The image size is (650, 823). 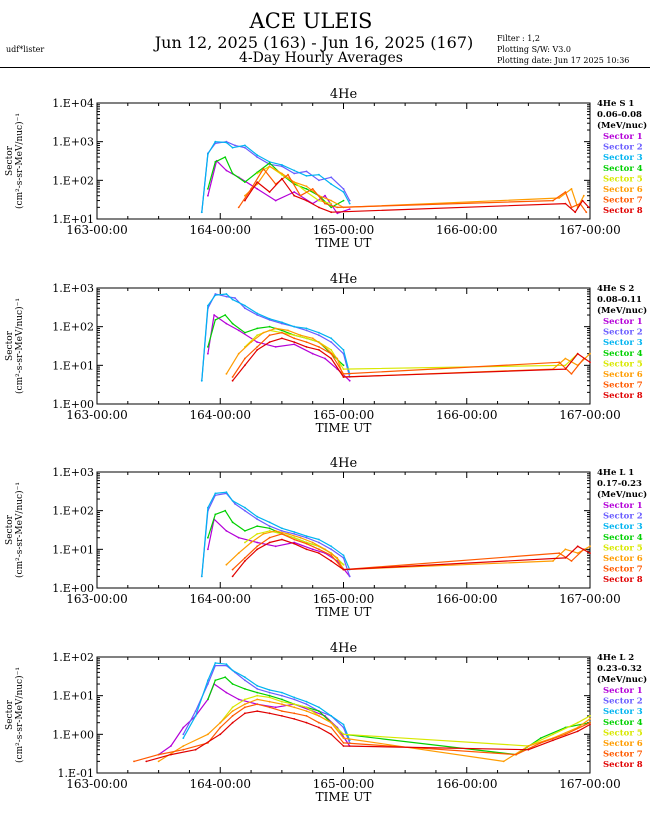 I want to click on y-axis-label-line2: (cm²-s-sr-MeV/nuc)⁻¹, so click(x=19, y=530).